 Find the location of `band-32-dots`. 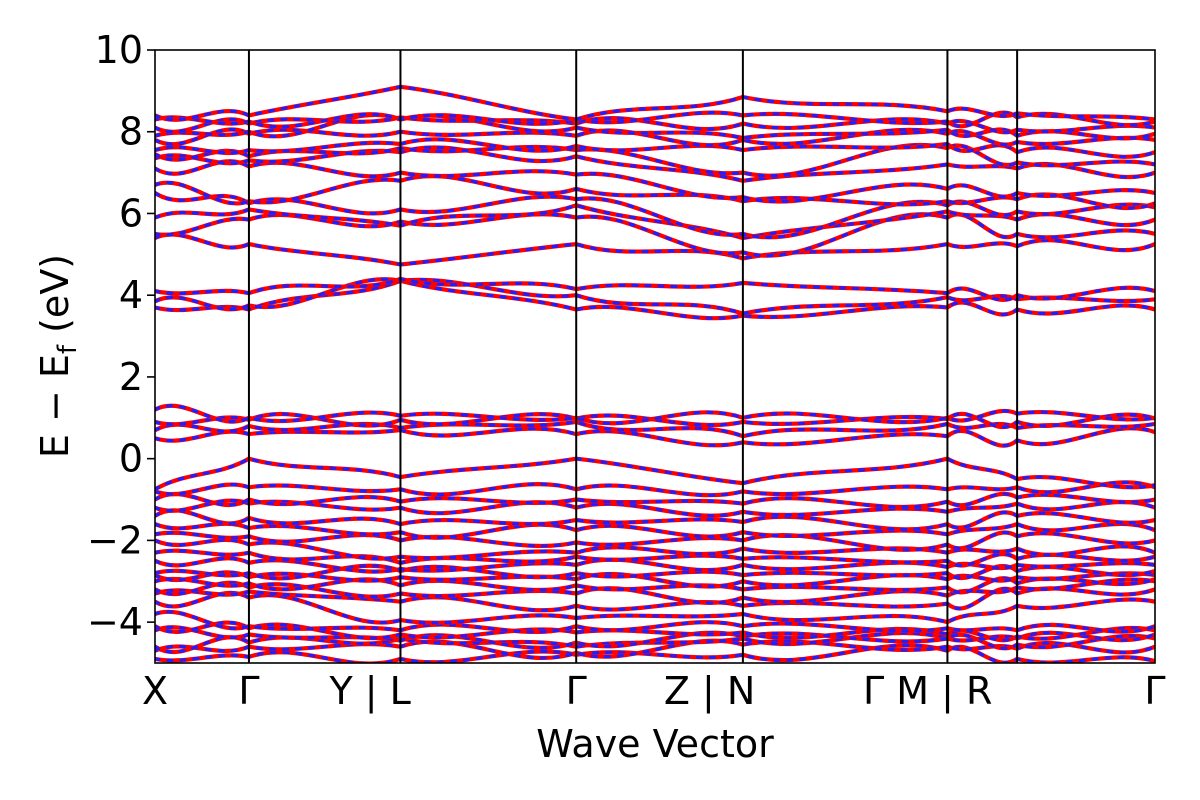

band-32-dots is located at coordinates (655, 221).